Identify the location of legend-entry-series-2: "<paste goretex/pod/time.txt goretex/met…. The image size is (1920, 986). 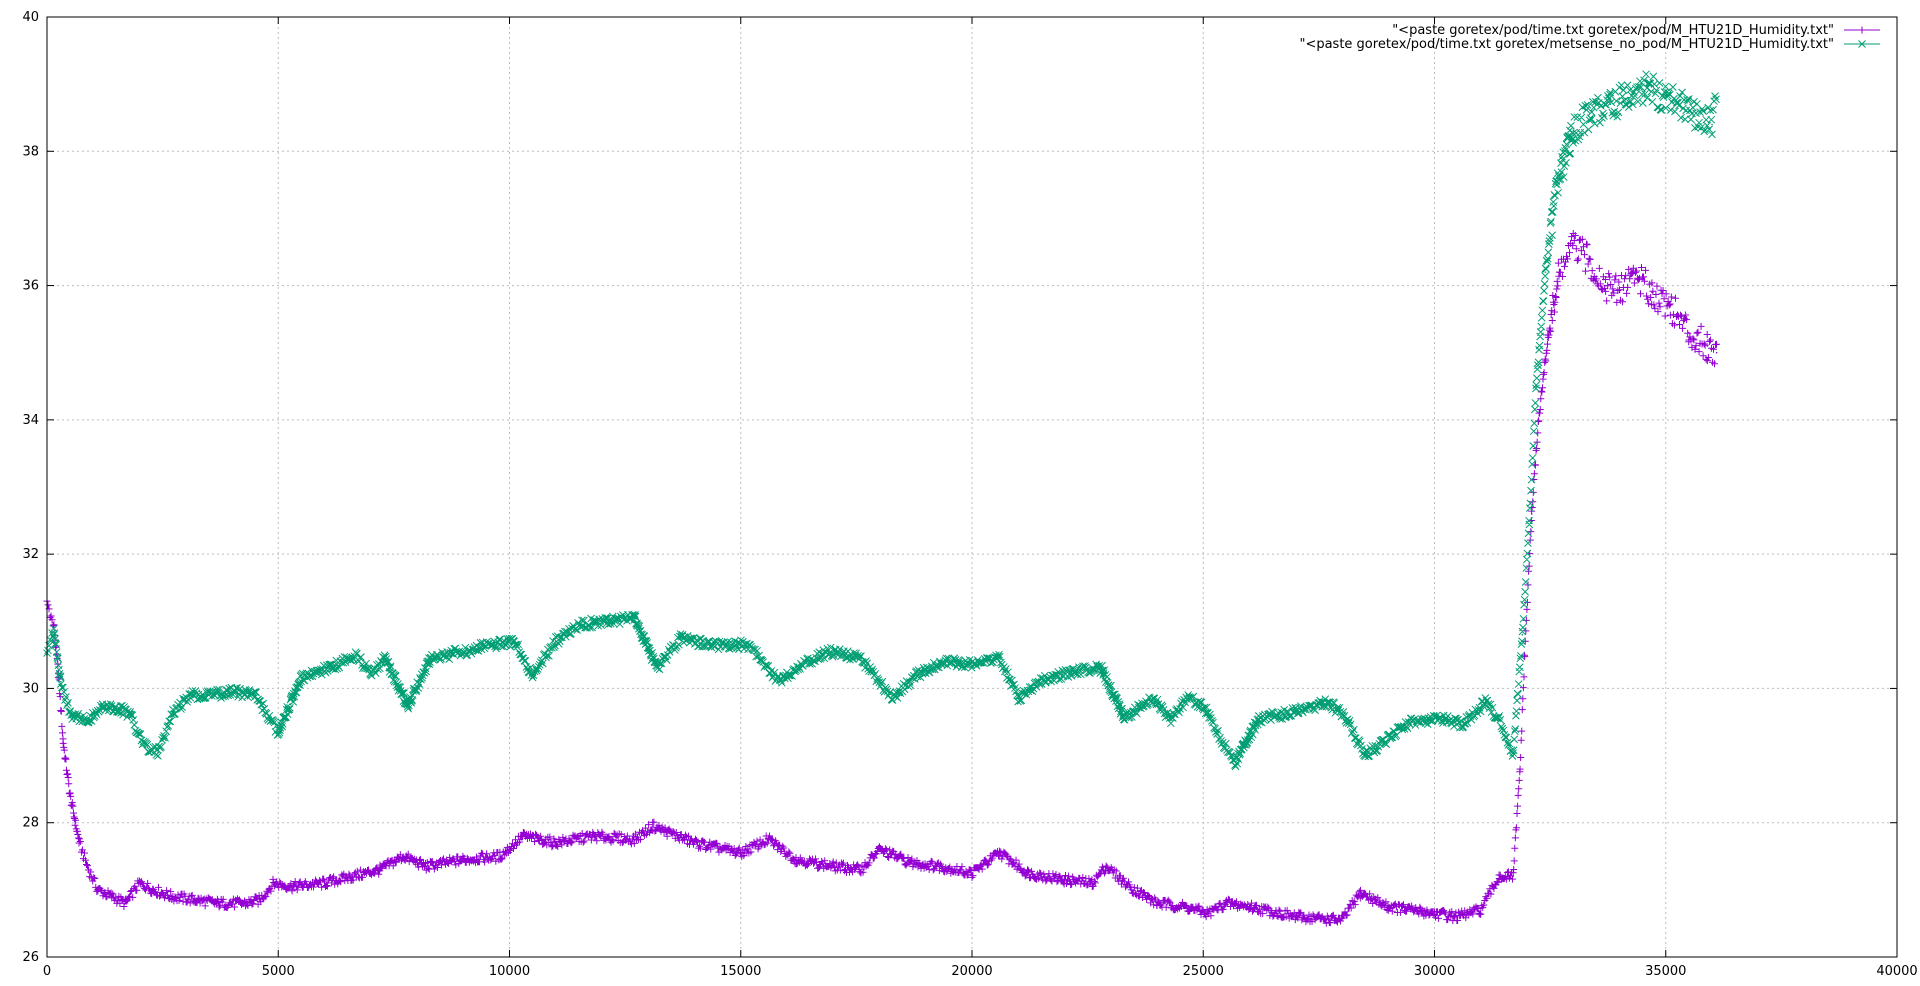
(1589, 44).